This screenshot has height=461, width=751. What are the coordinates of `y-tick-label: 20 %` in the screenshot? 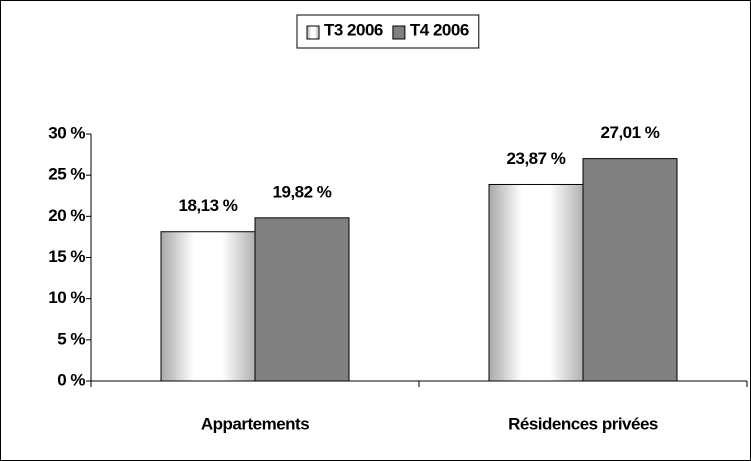 It's located at (66, 215).